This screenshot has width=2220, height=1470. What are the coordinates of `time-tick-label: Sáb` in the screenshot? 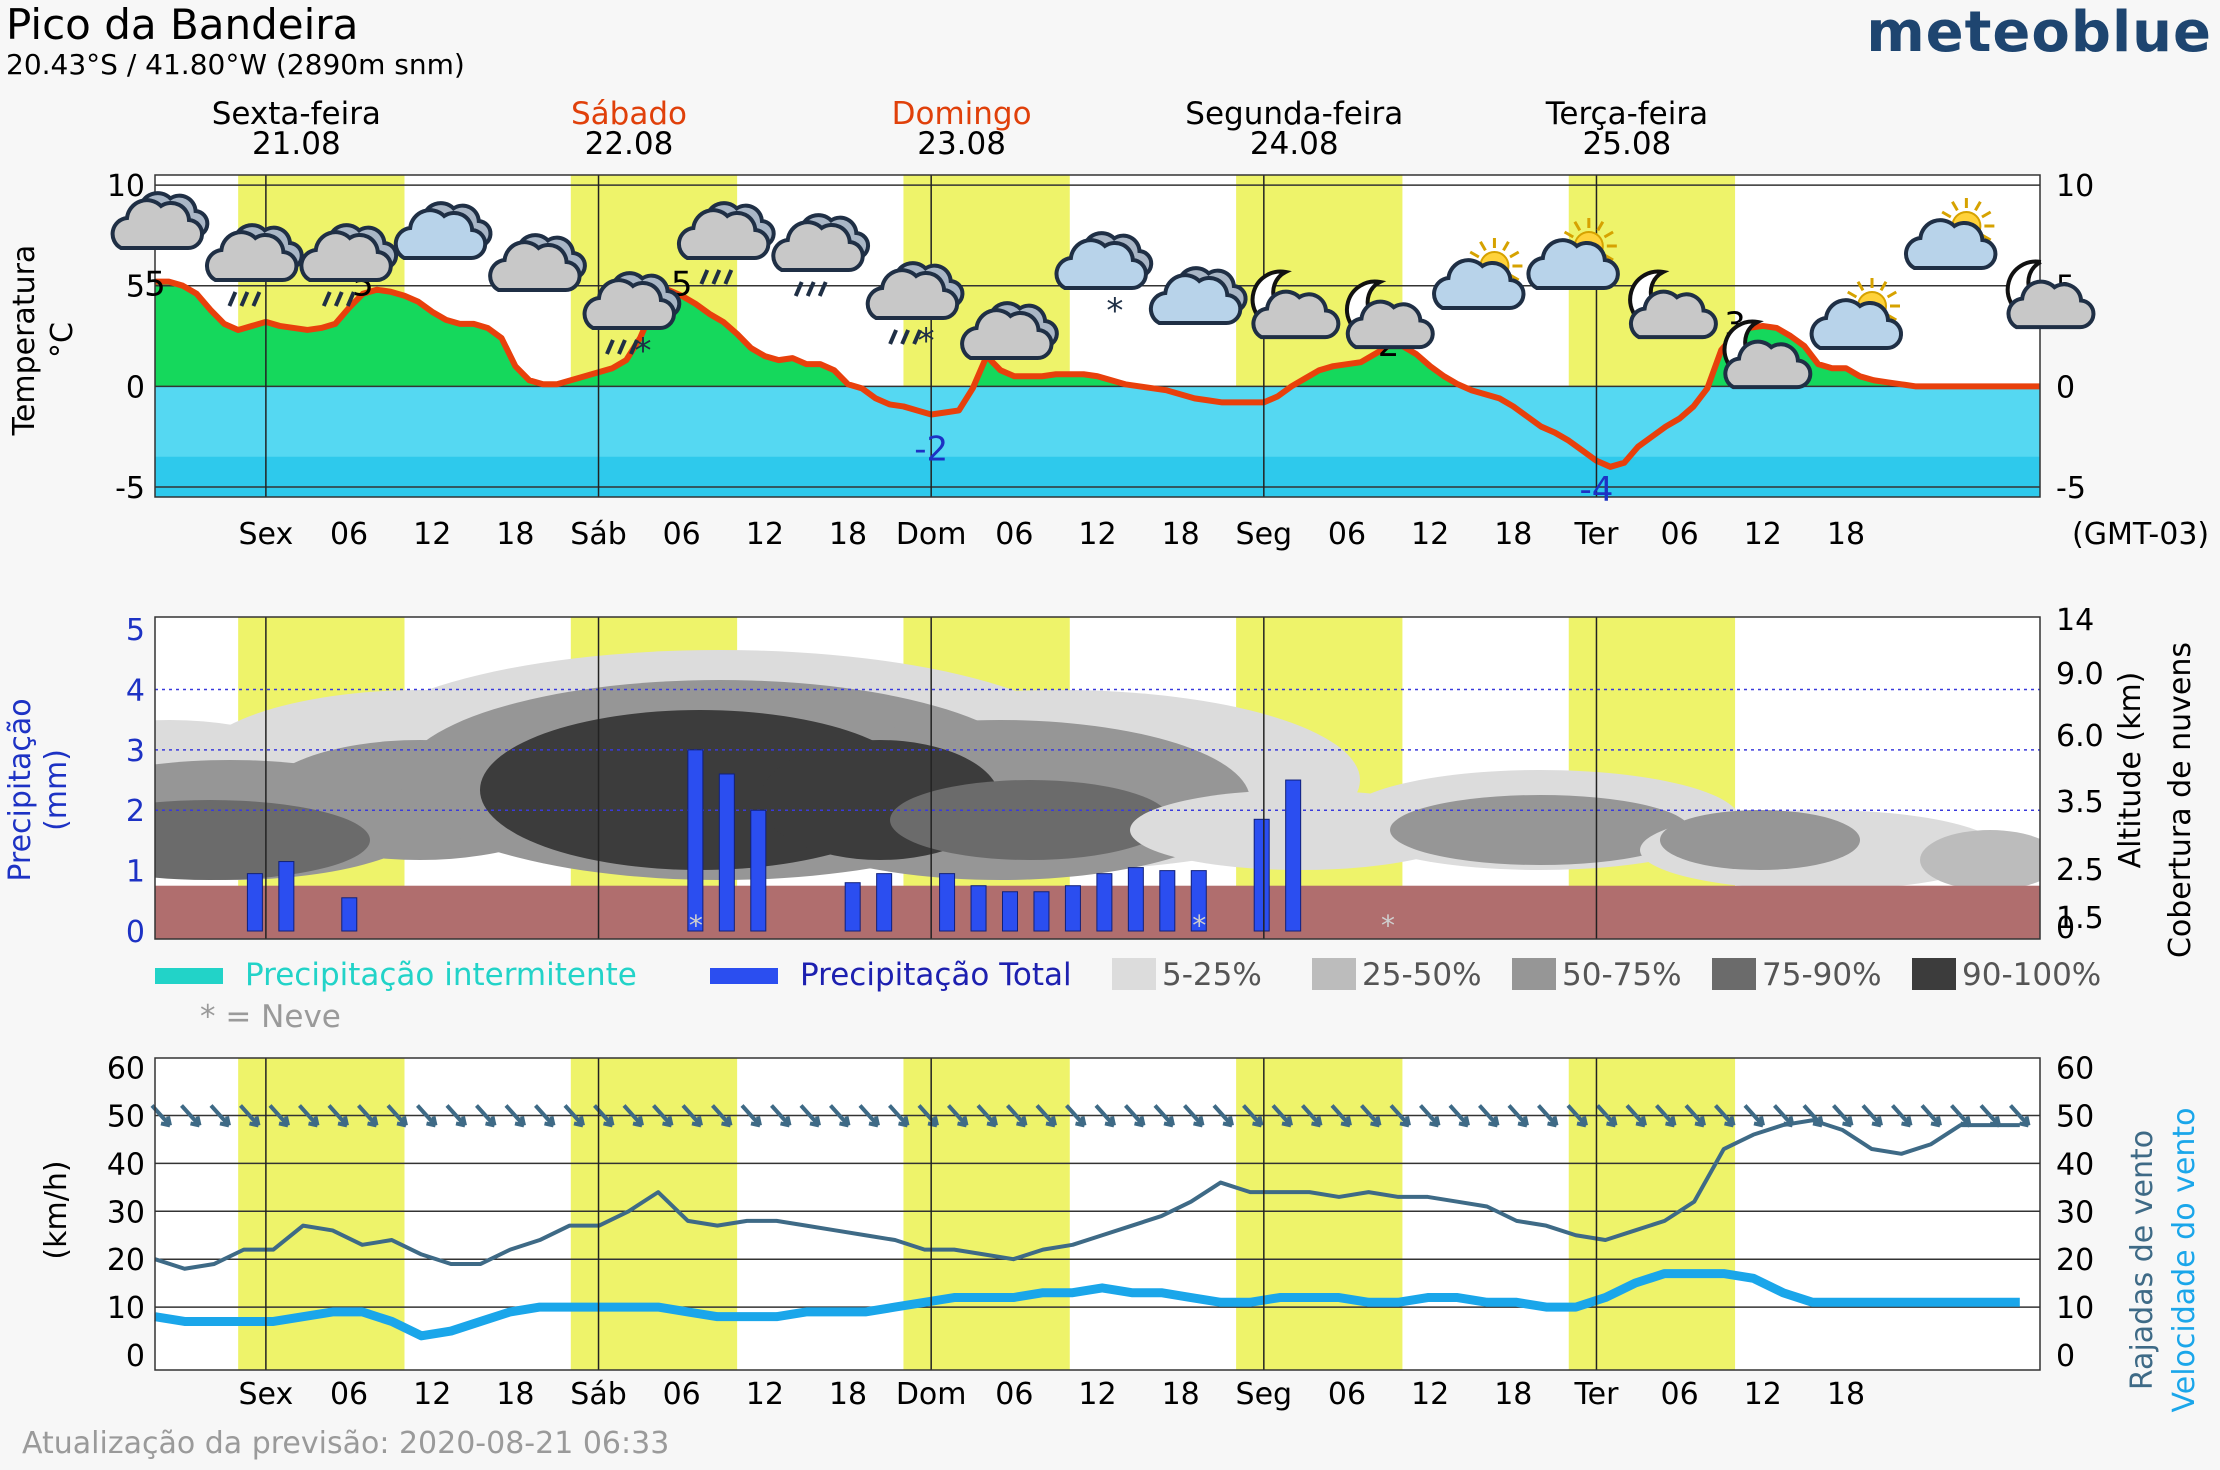 It's located at (598, 1394).